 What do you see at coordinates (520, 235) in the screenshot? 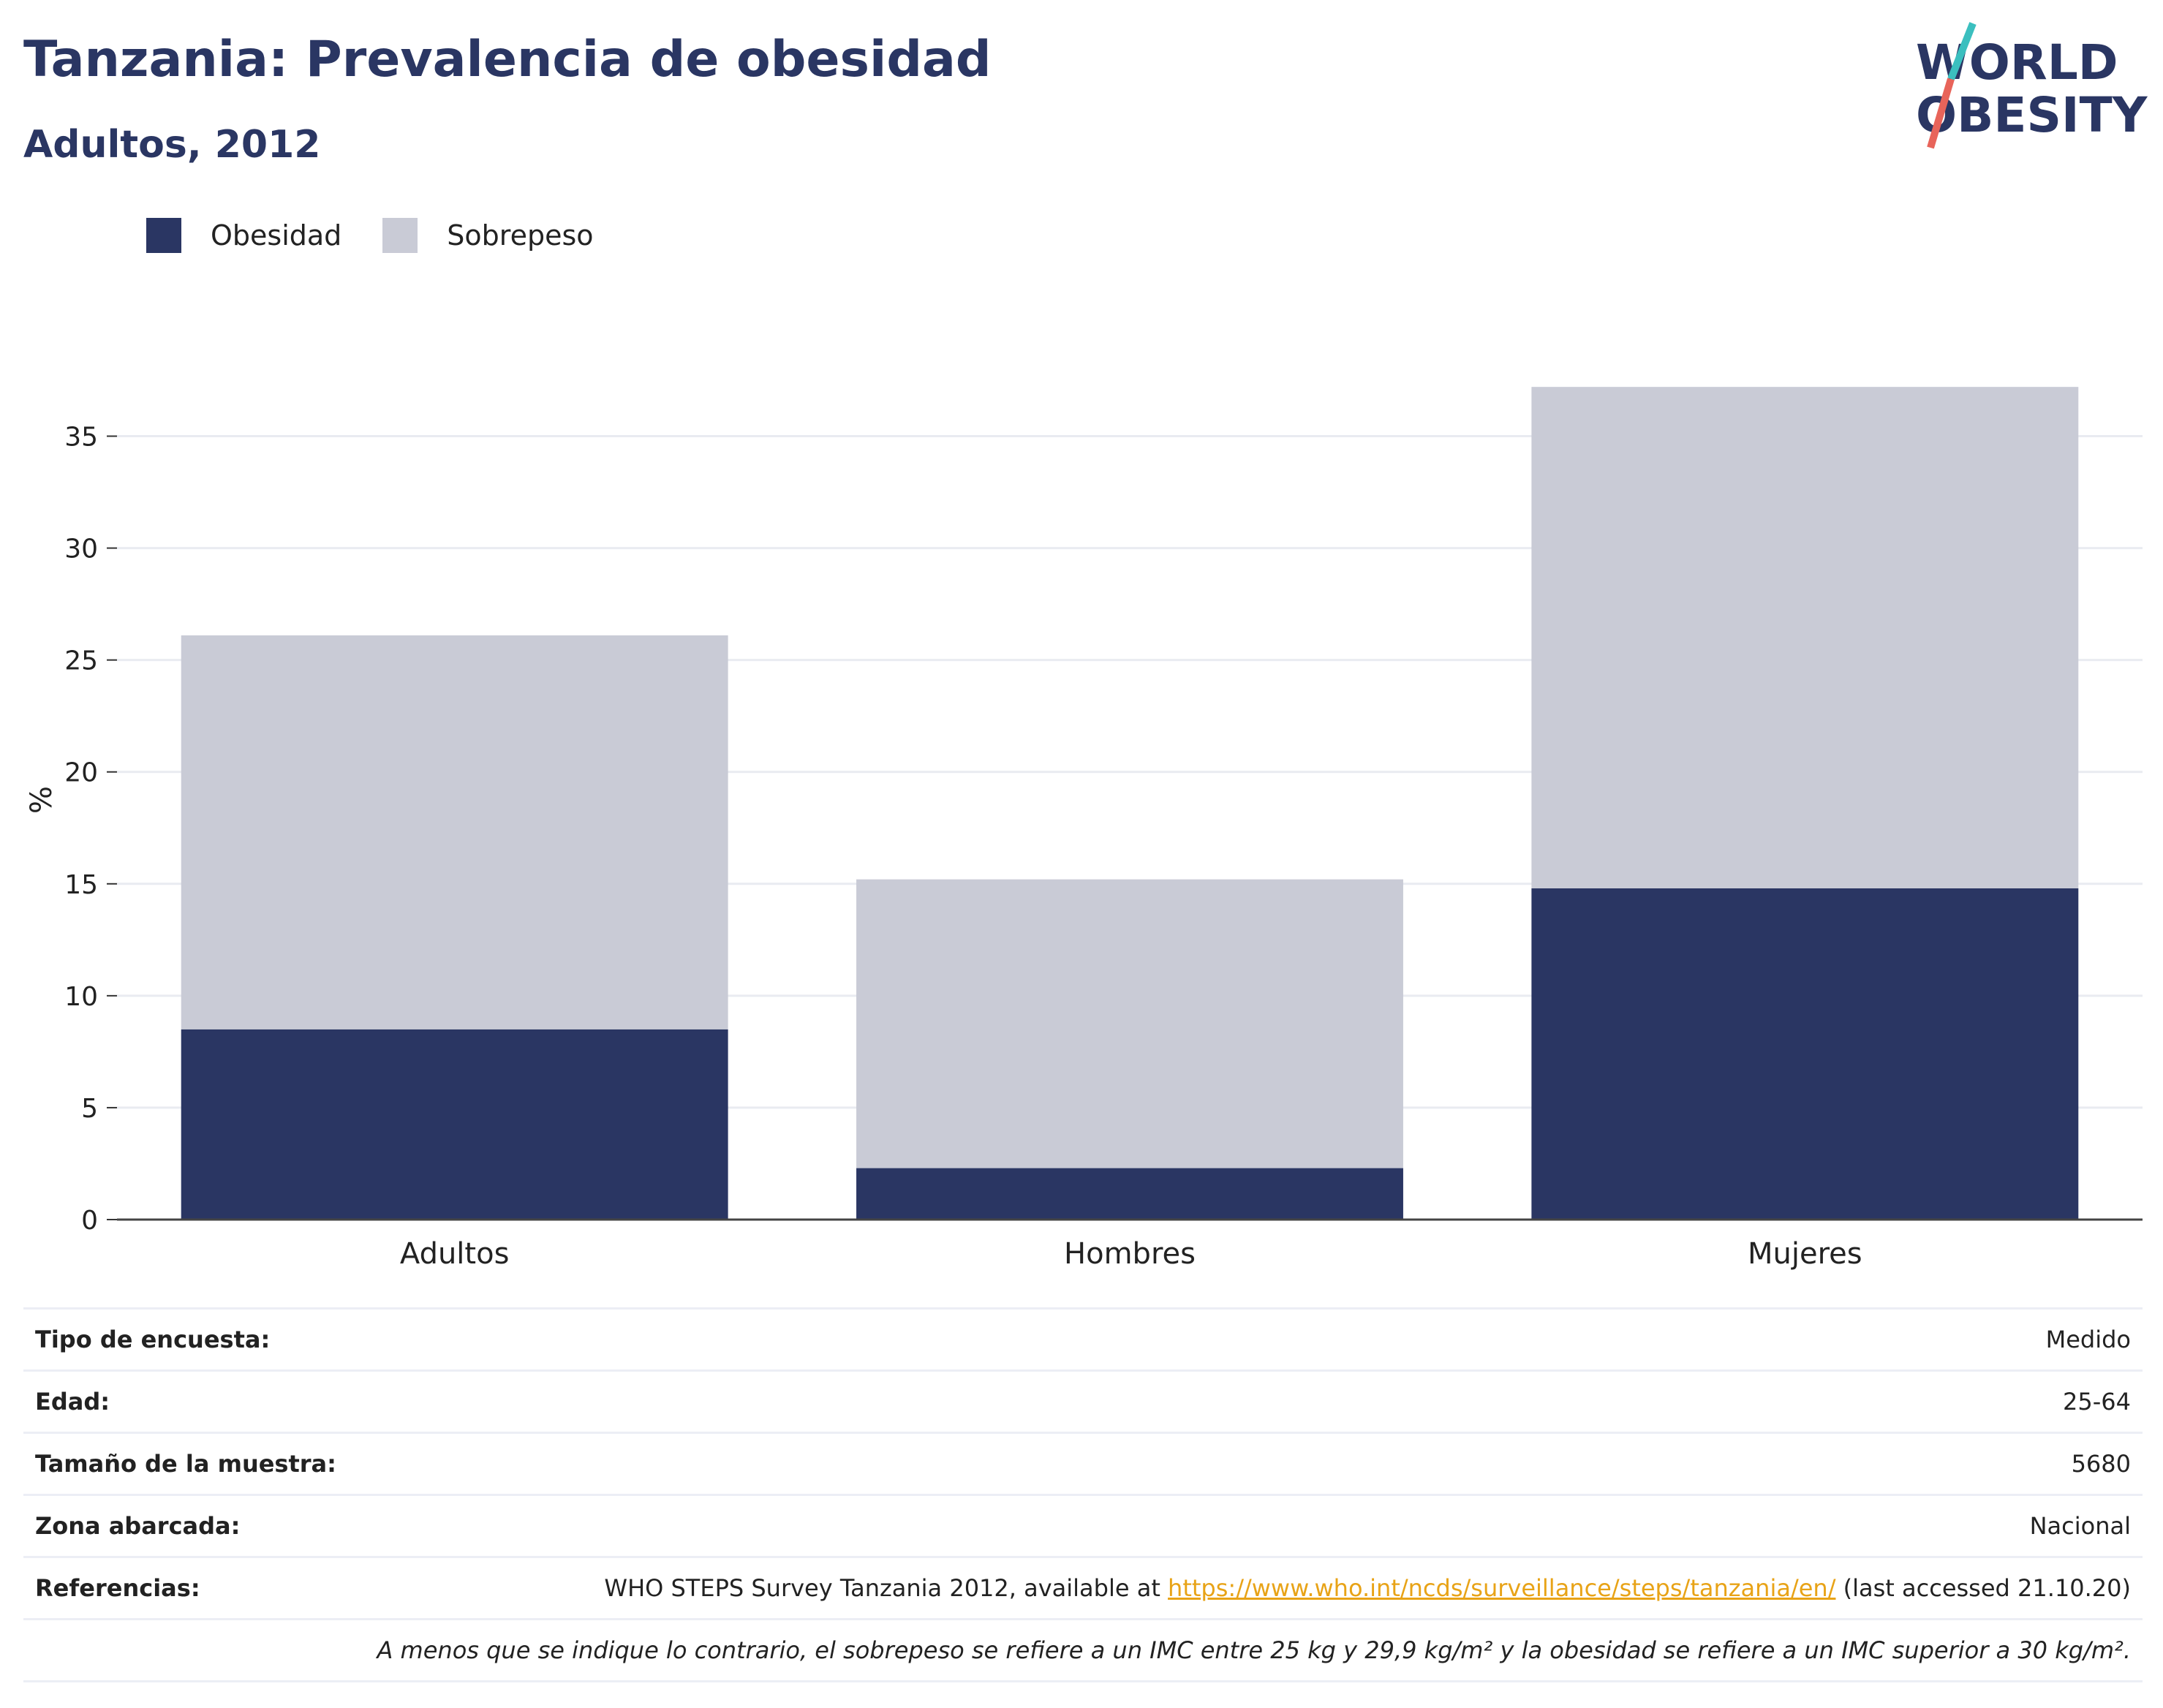
I see `legend-label-sobrepeso: Sobrepeso` at bounding box center [520, 235].